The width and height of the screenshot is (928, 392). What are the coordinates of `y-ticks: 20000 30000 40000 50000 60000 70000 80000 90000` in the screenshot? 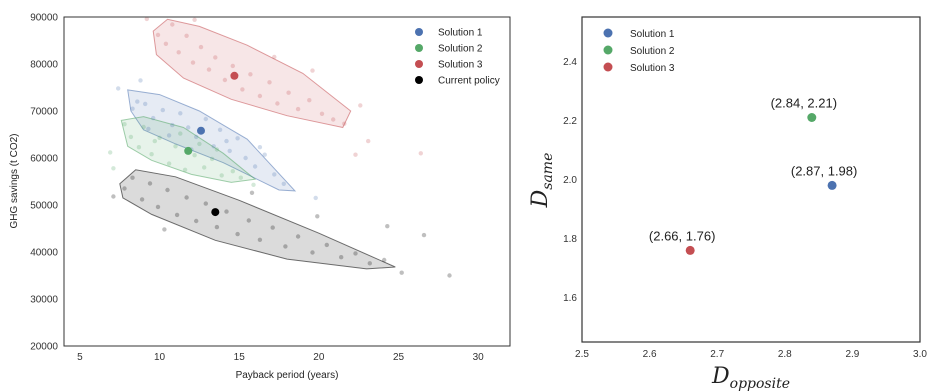 It's located at (44, 183).